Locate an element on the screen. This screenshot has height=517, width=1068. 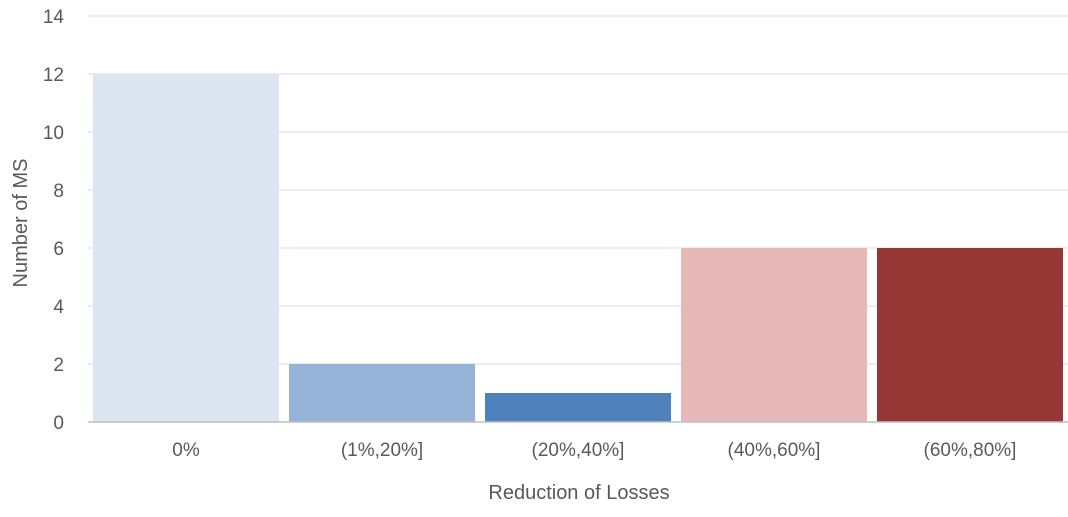
y-tick-label: 10 is located at coordinates (53, 133).